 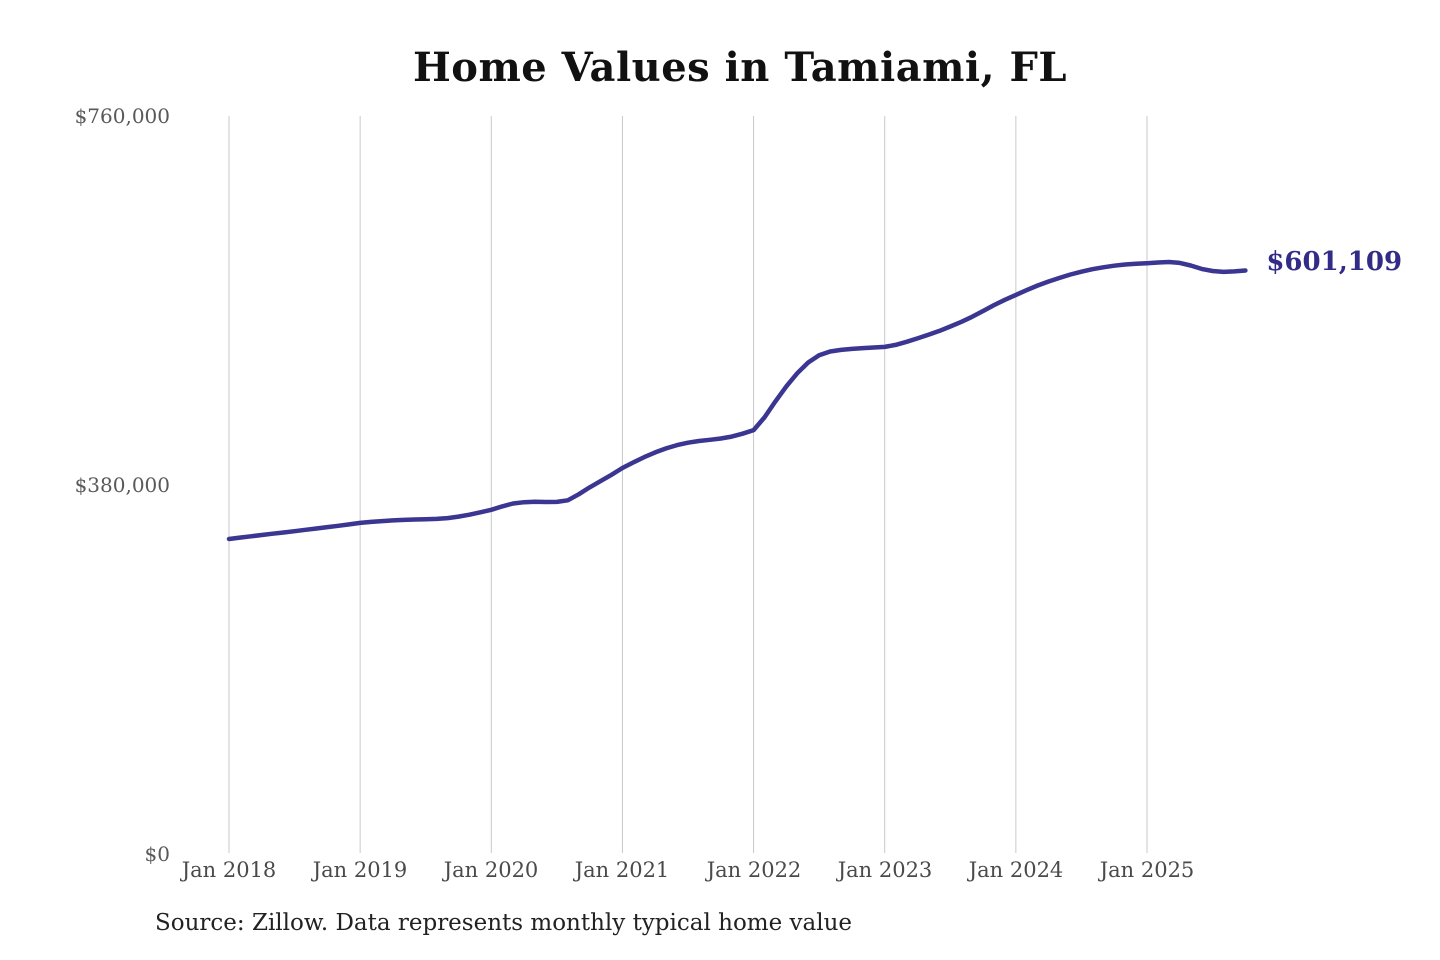 I want to click on x-tick-jan-2024: Jan 2024, so click(x=1016, y=870).